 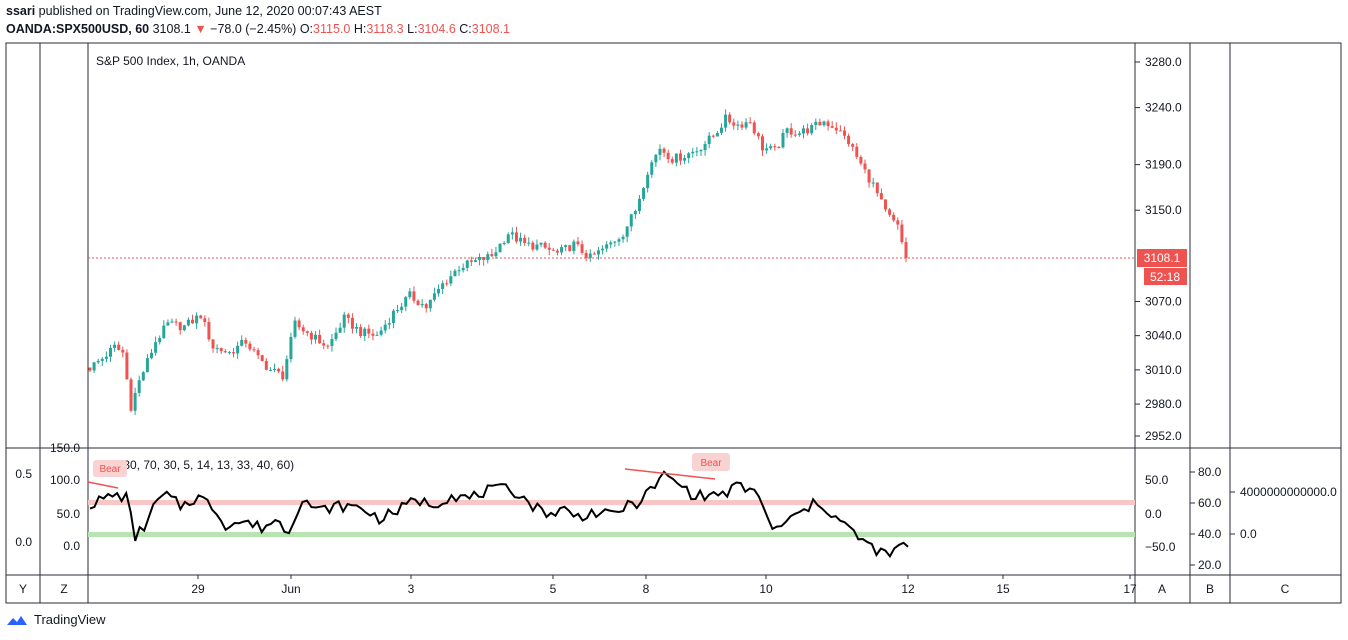 I want to click on low-label: L:, so click(x=412, y=29).